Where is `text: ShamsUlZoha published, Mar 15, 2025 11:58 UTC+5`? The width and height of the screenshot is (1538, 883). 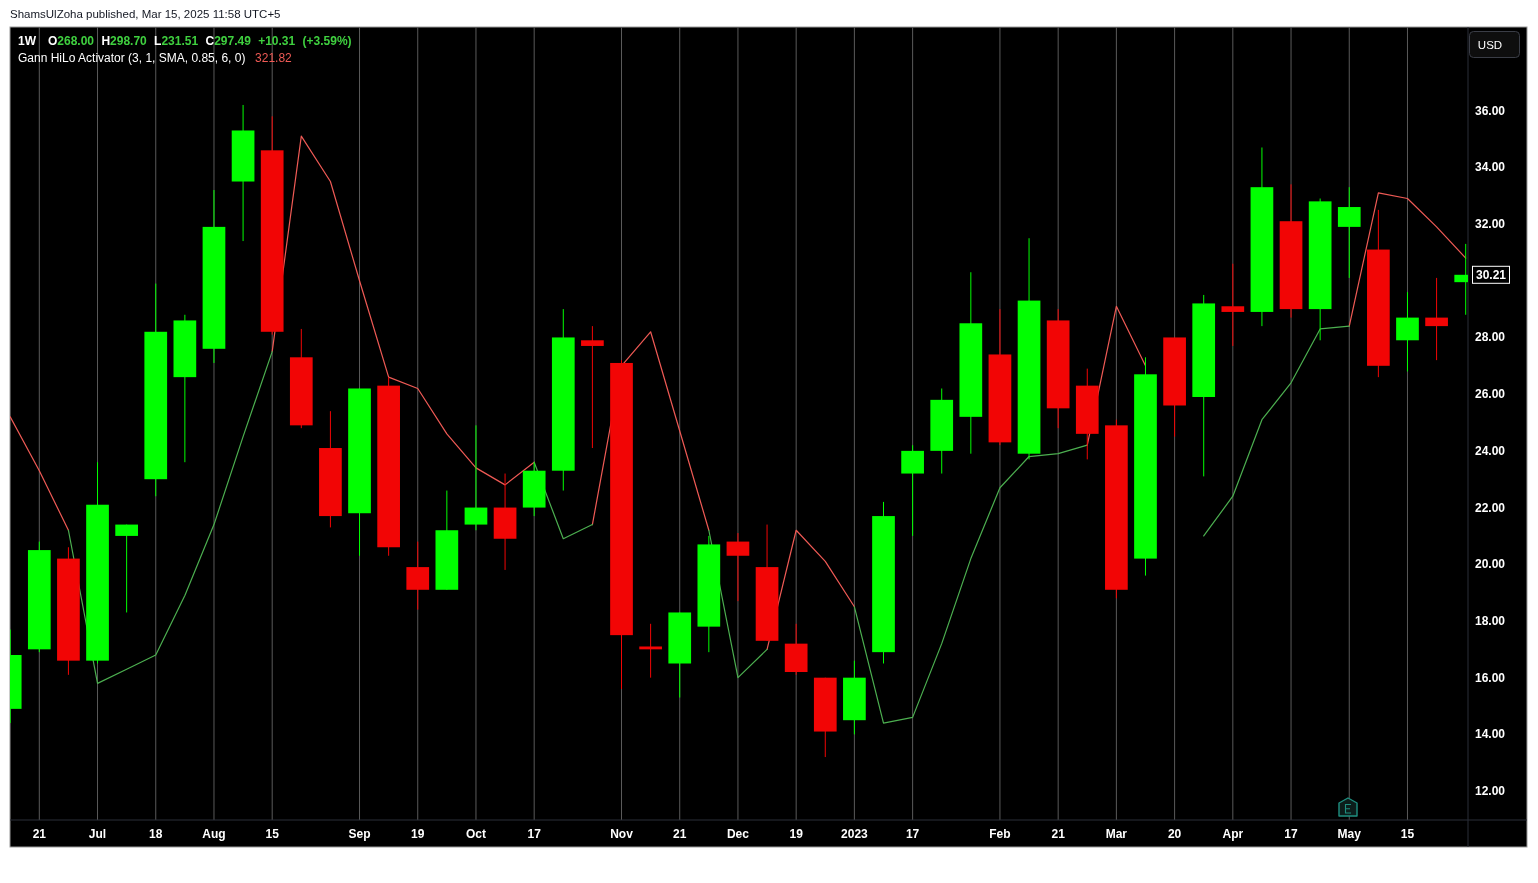 text: ShamsUlZoha published, Mar 15, 2025 11:58 UTC+5 is located at coordinates (145, 14).